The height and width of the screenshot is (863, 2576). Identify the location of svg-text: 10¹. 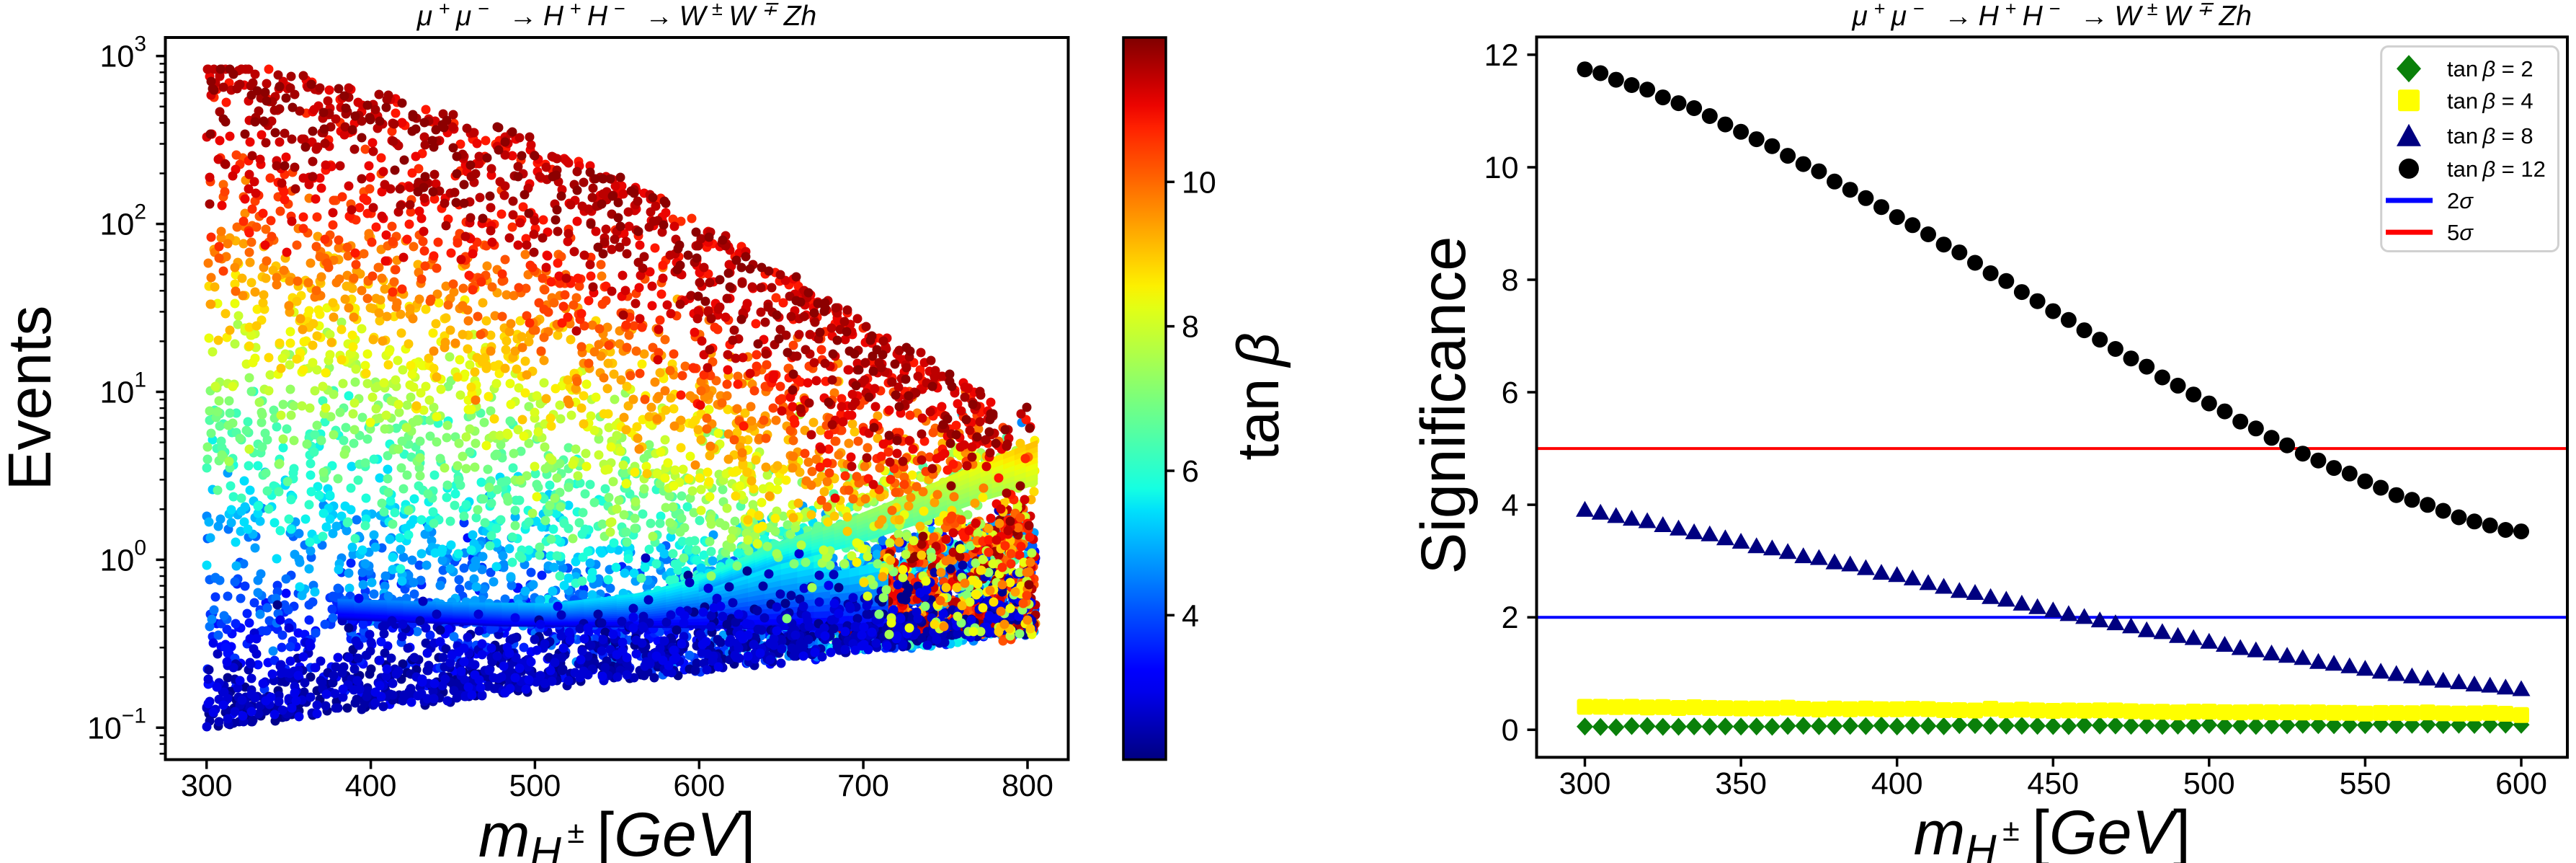
(122, 389).